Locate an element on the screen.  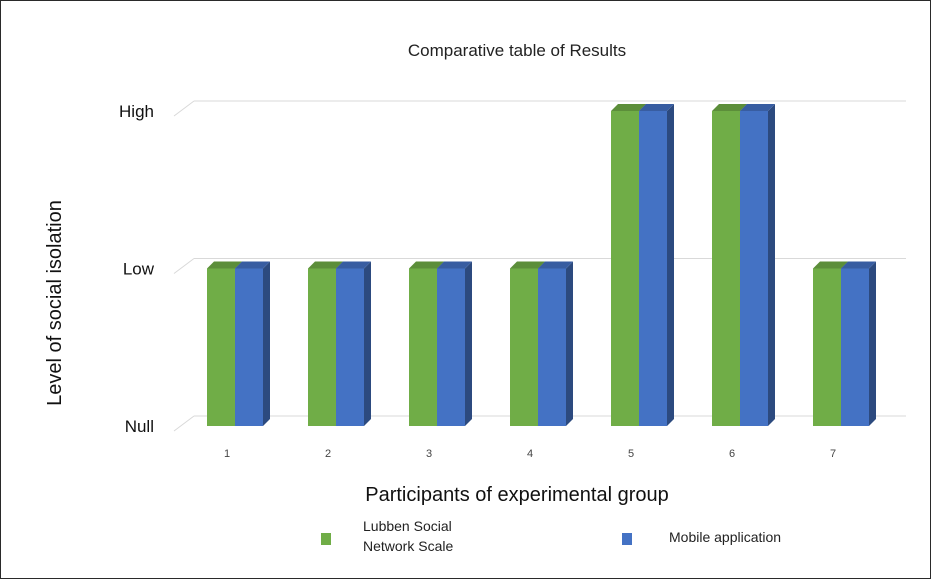
legend-item-lubben: Lubben Social Network Scale is located at coordinates (387, 536).